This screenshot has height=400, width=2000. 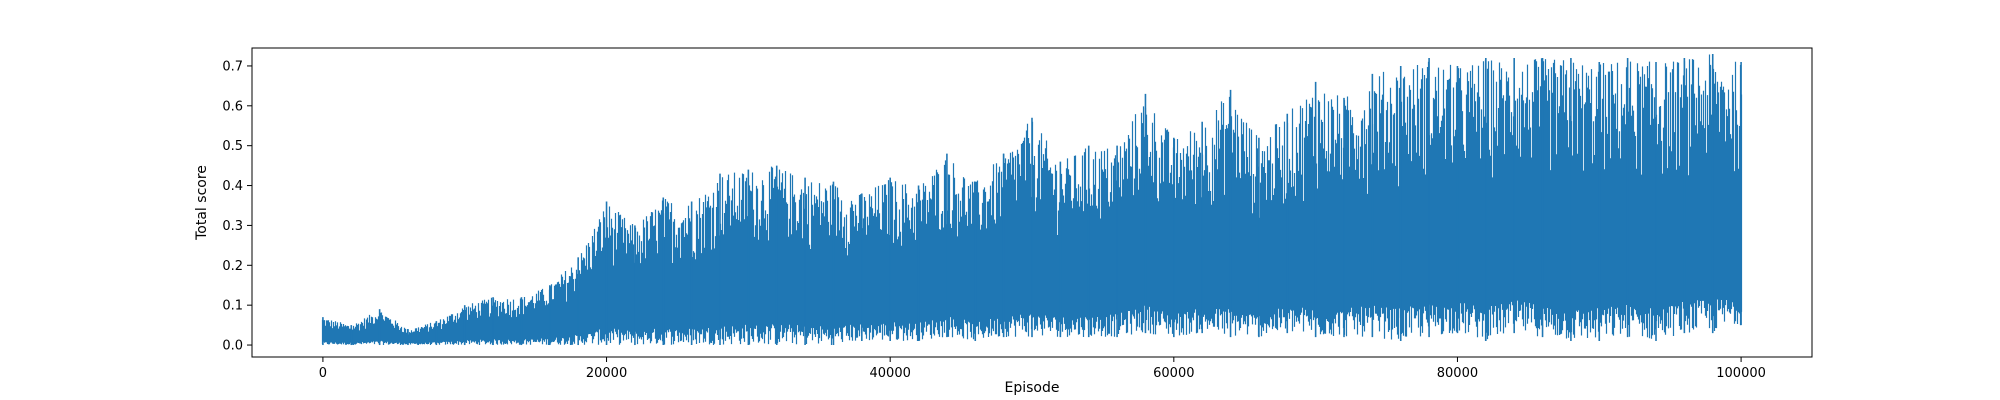 I want to click on x-tick-label: 60000, so click(x=1173, y=373).